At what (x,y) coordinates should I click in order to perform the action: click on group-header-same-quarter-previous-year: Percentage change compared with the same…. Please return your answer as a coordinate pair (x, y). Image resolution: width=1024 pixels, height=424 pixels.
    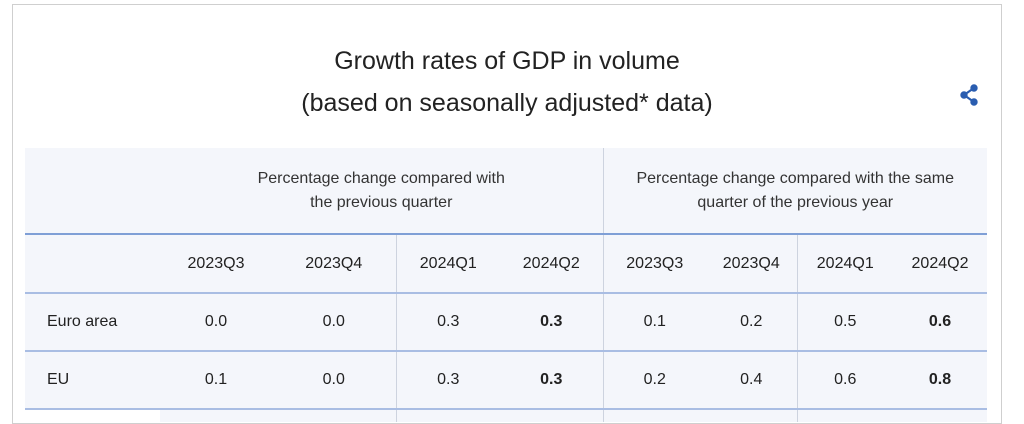
    Looking at the image, I should click on (794, 191).